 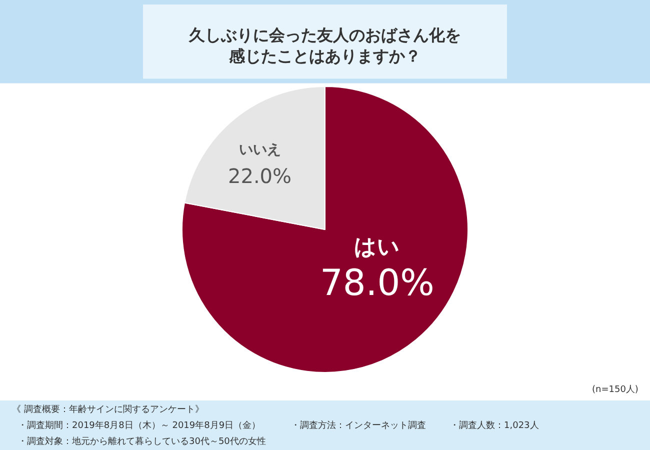 What do you see at coordinates (142, 441) in the screenshot?
I see `text: ・調査対象：地元から離れて暮らしている30代～50代の女性` at bounding box center [142, 441].